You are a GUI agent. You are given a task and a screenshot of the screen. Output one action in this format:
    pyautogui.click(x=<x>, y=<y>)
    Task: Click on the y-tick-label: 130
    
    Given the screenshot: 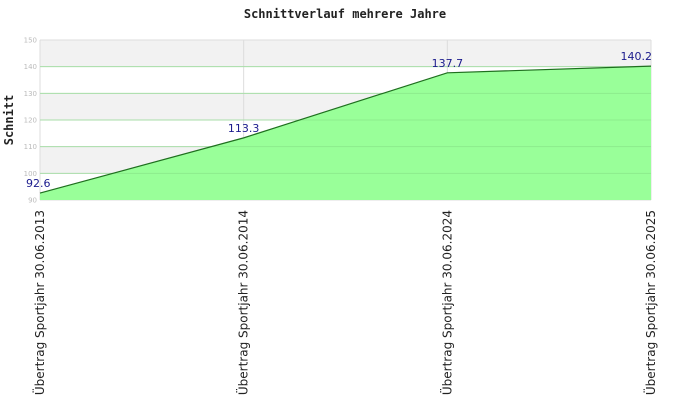 What is the action you would take?
    pyautogui.click(x=30, y=94)
    